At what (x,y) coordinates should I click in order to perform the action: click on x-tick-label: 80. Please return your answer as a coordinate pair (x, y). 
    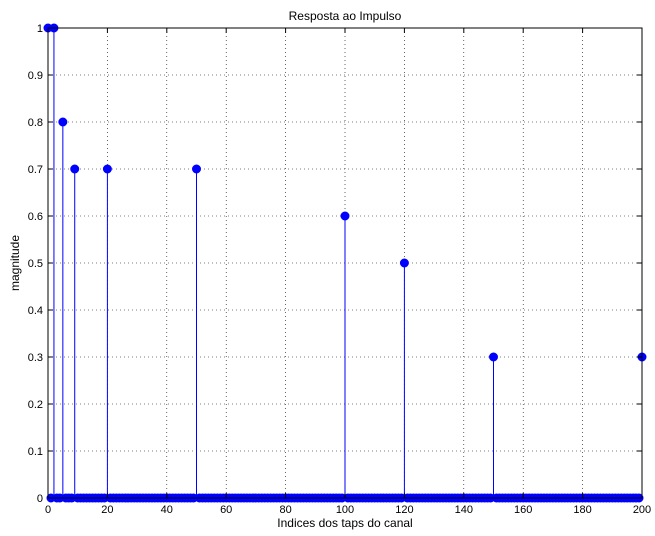
    Looking at the image, I should click on (285, 510).